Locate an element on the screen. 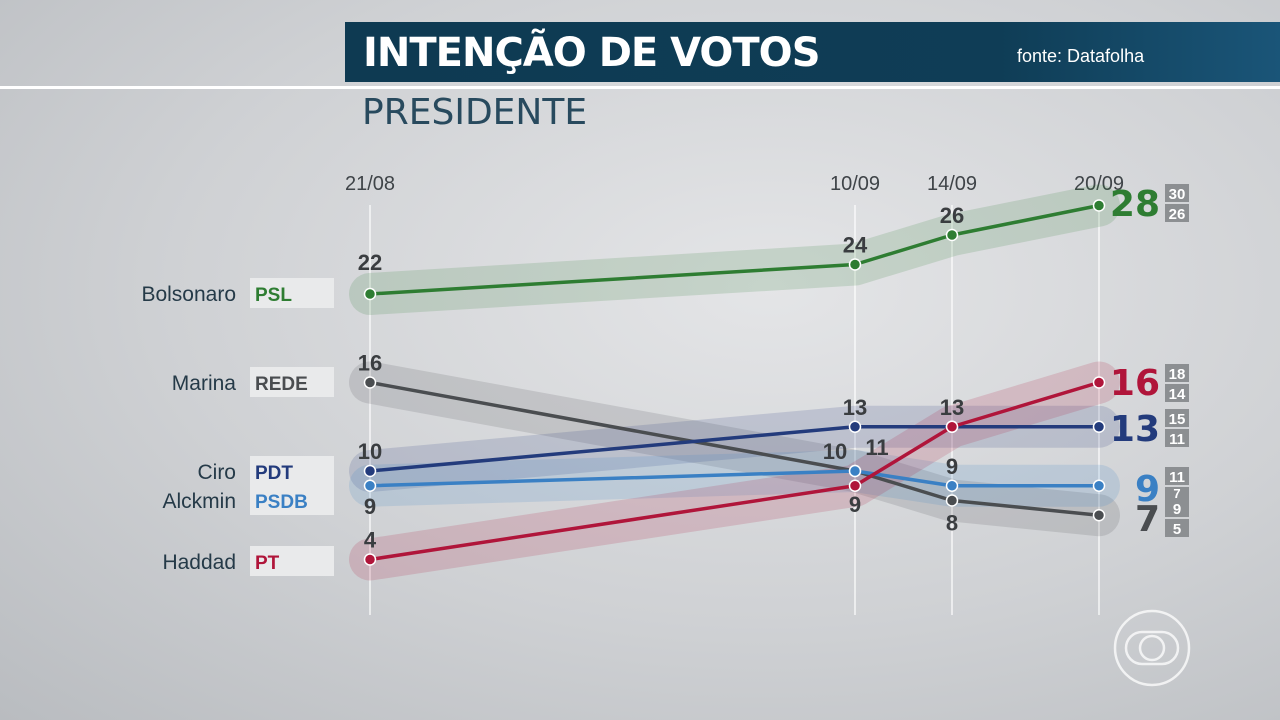 The image size is (1280, 720). margin-box-low-marina is located at coordinates (1177, 528).